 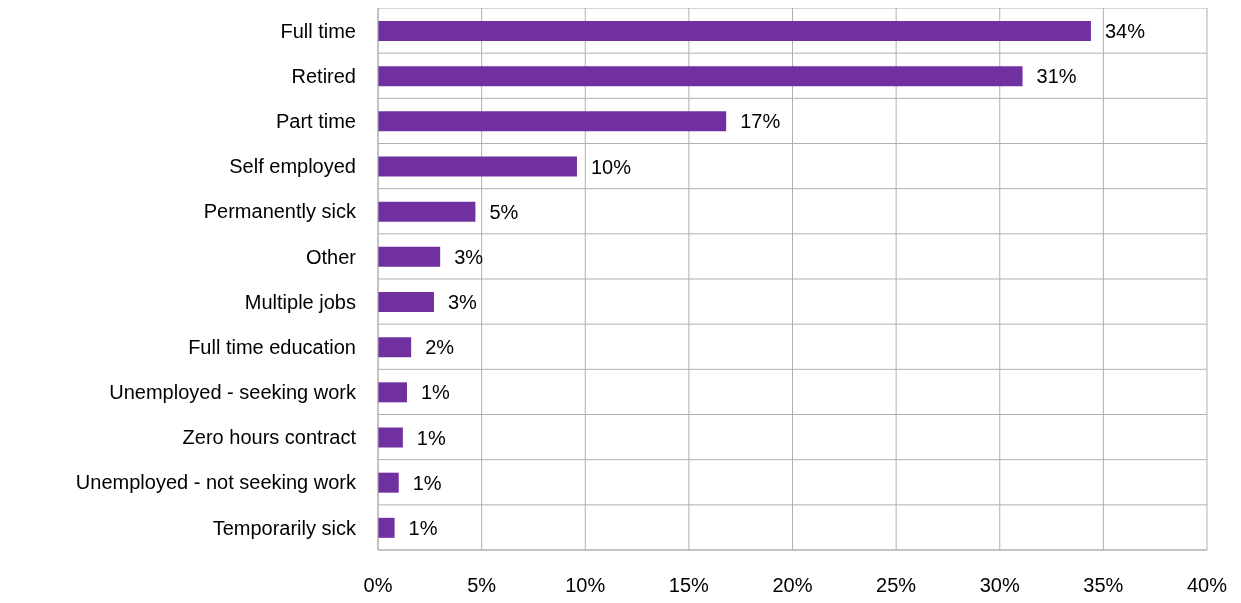 I want to click on data-label: 31%, so click(x=1056, y=76).